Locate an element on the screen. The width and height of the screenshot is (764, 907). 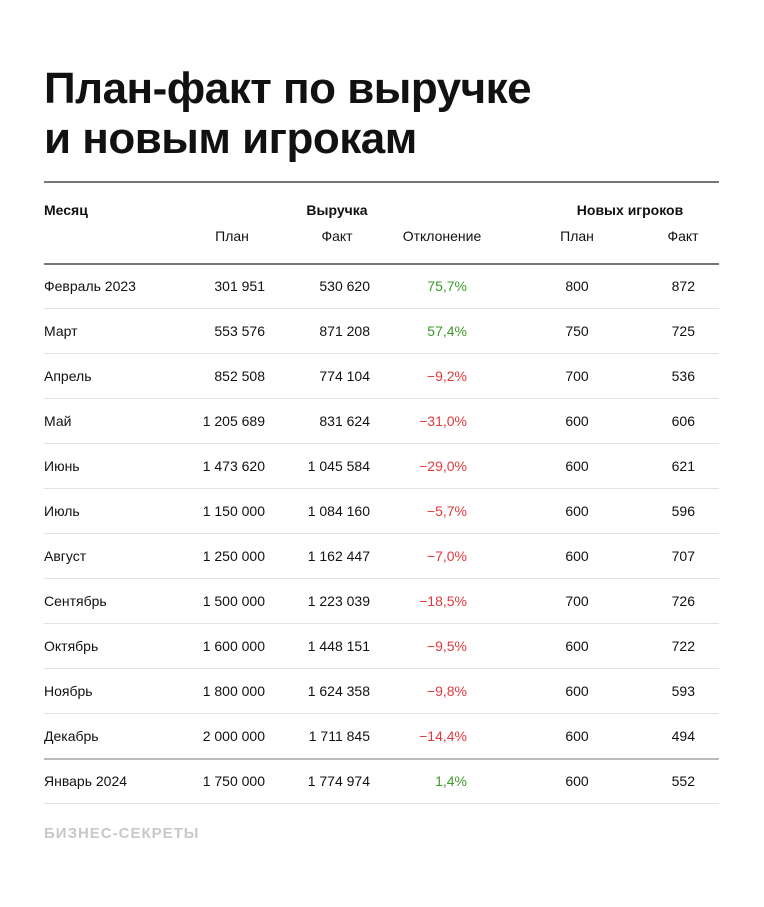
deviation: 75,7% is located at coordinates (447, 286).